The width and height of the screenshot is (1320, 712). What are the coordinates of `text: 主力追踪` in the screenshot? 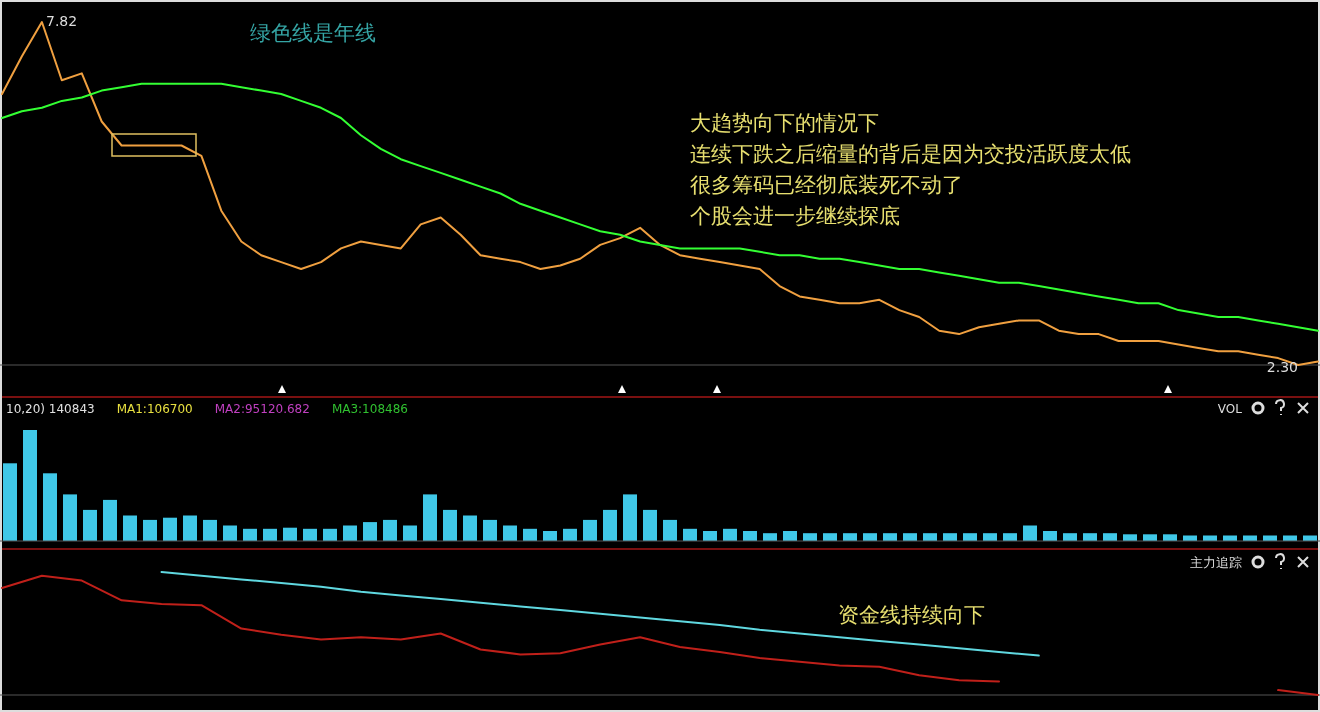 It's located at (1216, 562).